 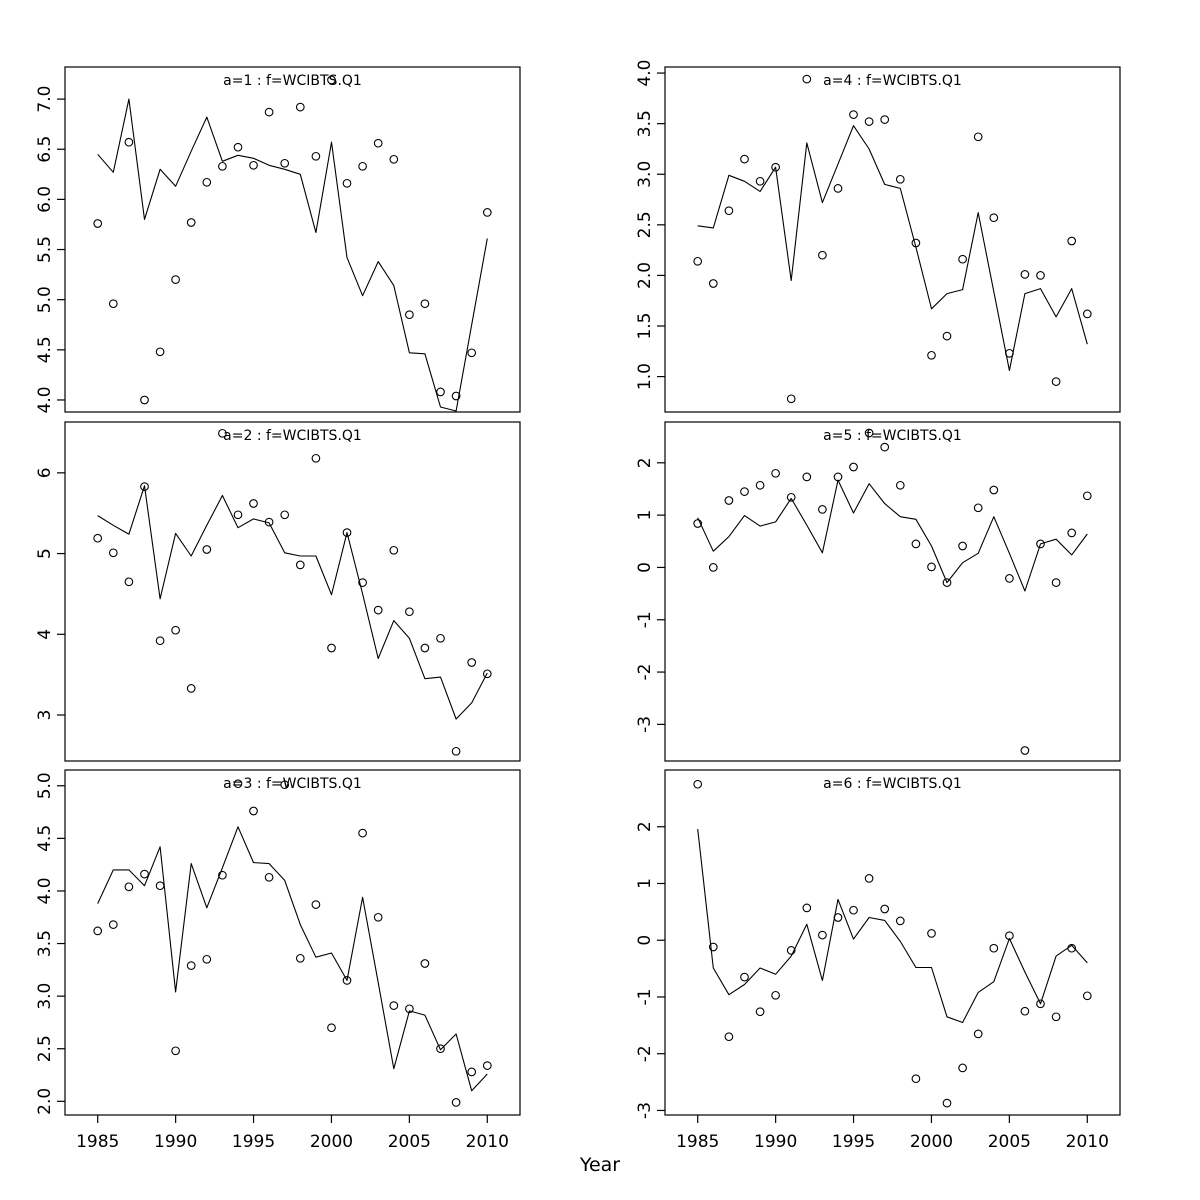 What do you see at coordinates (487, 1142) in the screenshot?
I see `x-tick-label: 2010` at bounding box center [487, 1142].